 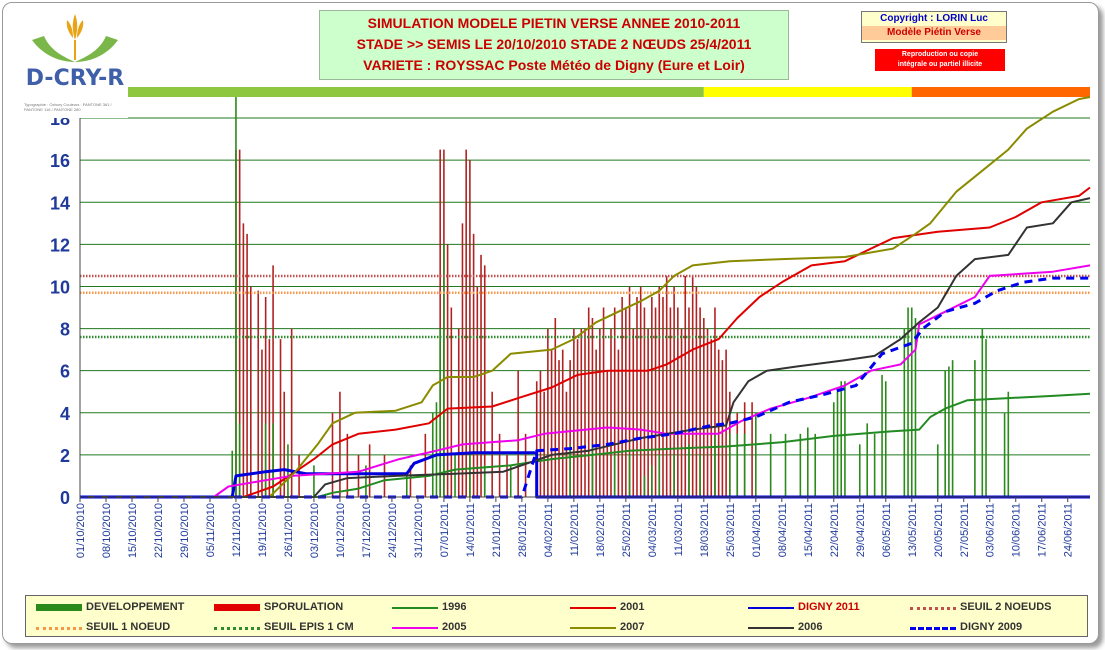 I want to click on x-tick-label: 07/01/2011, so click(x=445, y=530).